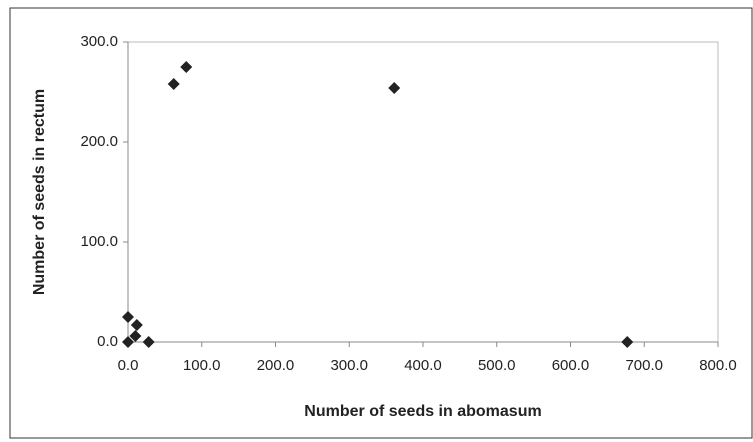 The height and width of the screenshot is (442, 753). Describe the element at coordinates (349, 365) in the screenshot. I see `x-tick-label: 300.0` at that location.